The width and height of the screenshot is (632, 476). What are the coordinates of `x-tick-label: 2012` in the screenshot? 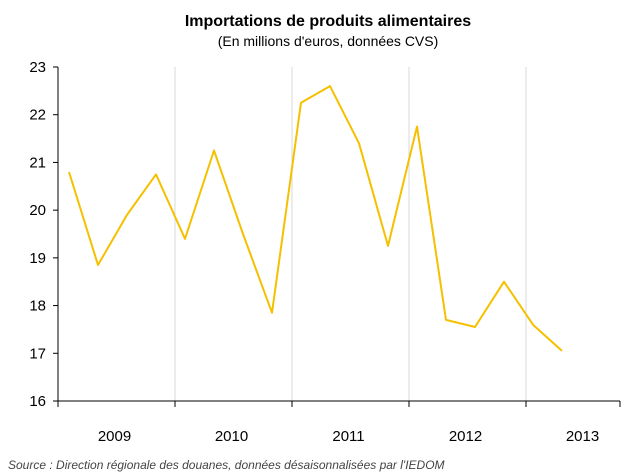 It's located at (465, 436).